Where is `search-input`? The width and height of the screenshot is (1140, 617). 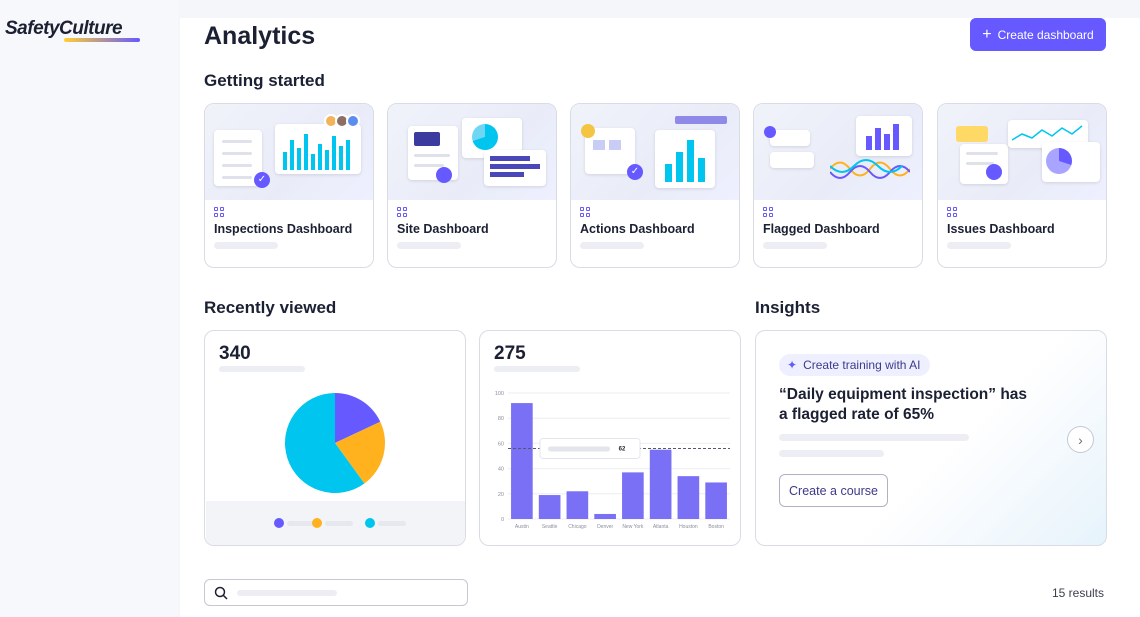 search-input is located at coordinates (336, 592).